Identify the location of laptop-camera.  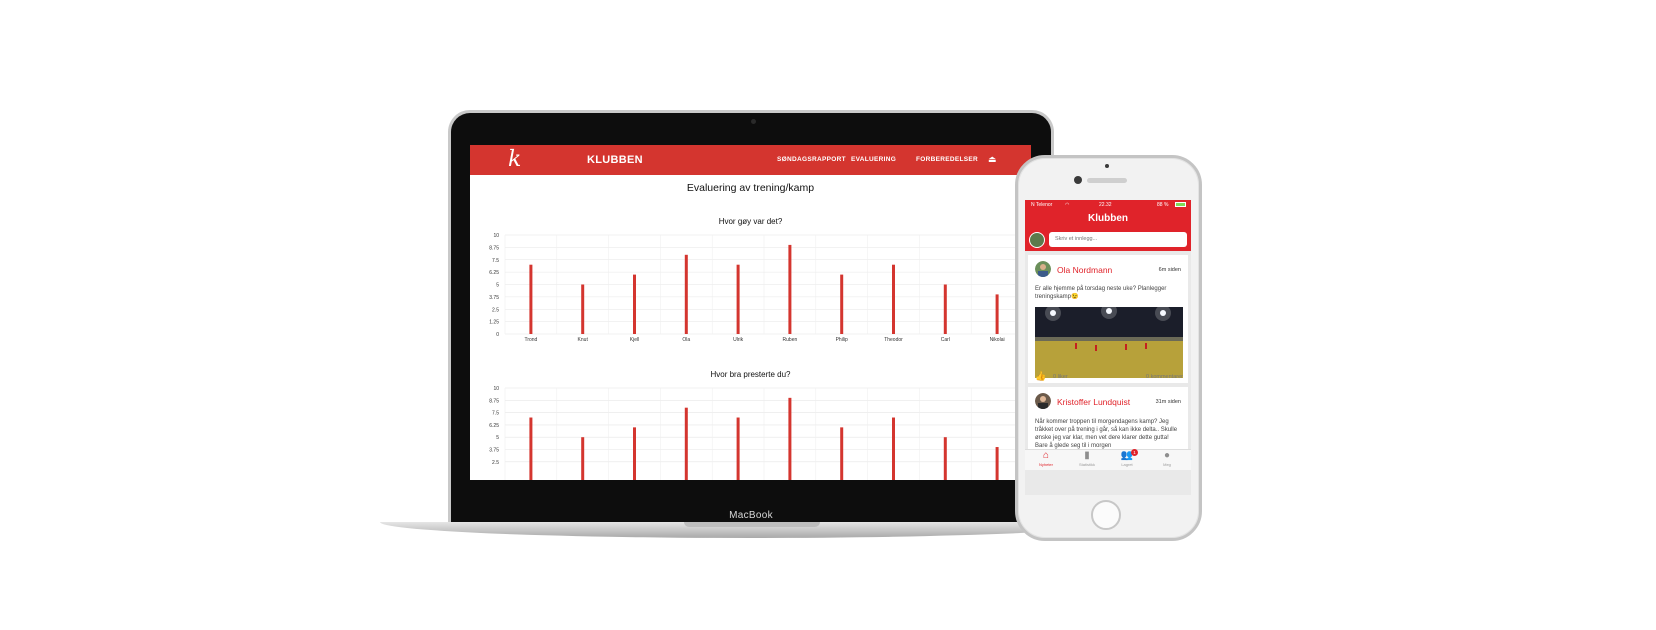
(753, 121).